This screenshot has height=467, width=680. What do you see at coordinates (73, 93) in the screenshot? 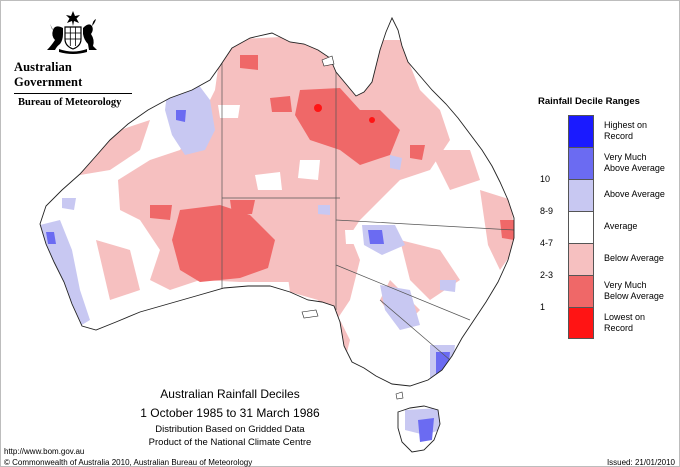
I see `logo-divider` at bounding box center [73, 93].